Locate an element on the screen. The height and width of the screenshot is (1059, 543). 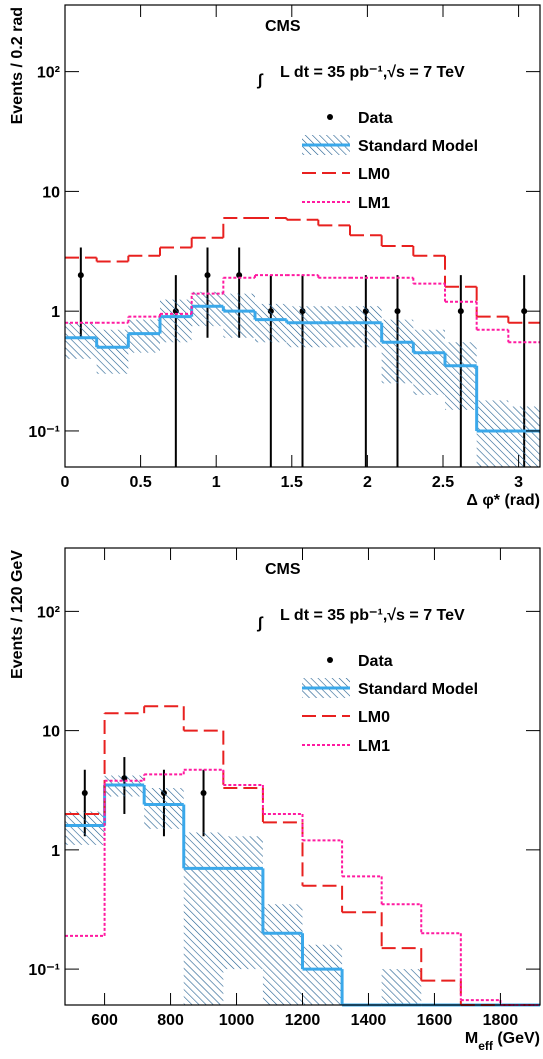
x-axis-label: Δ φ* (rad) is located at coordinates (503, 500).